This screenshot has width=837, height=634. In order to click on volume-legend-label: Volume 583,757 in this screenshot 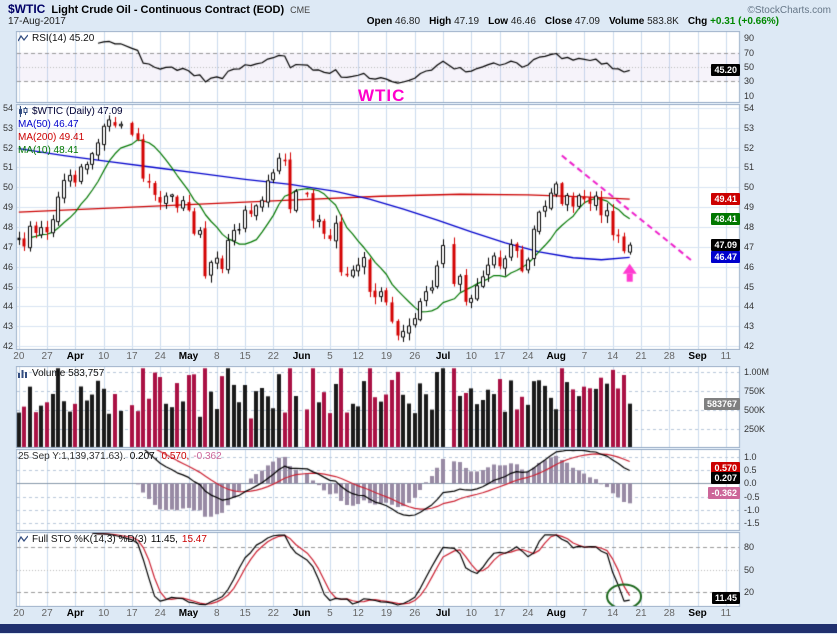, I will do `click(68, 373)`.